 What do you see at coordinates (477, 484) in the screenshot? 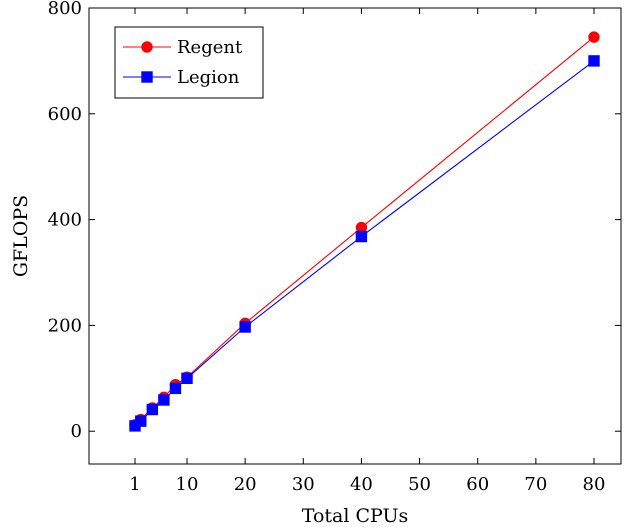
I see `x-tick-label: 60` at bounding box center [477, 484].